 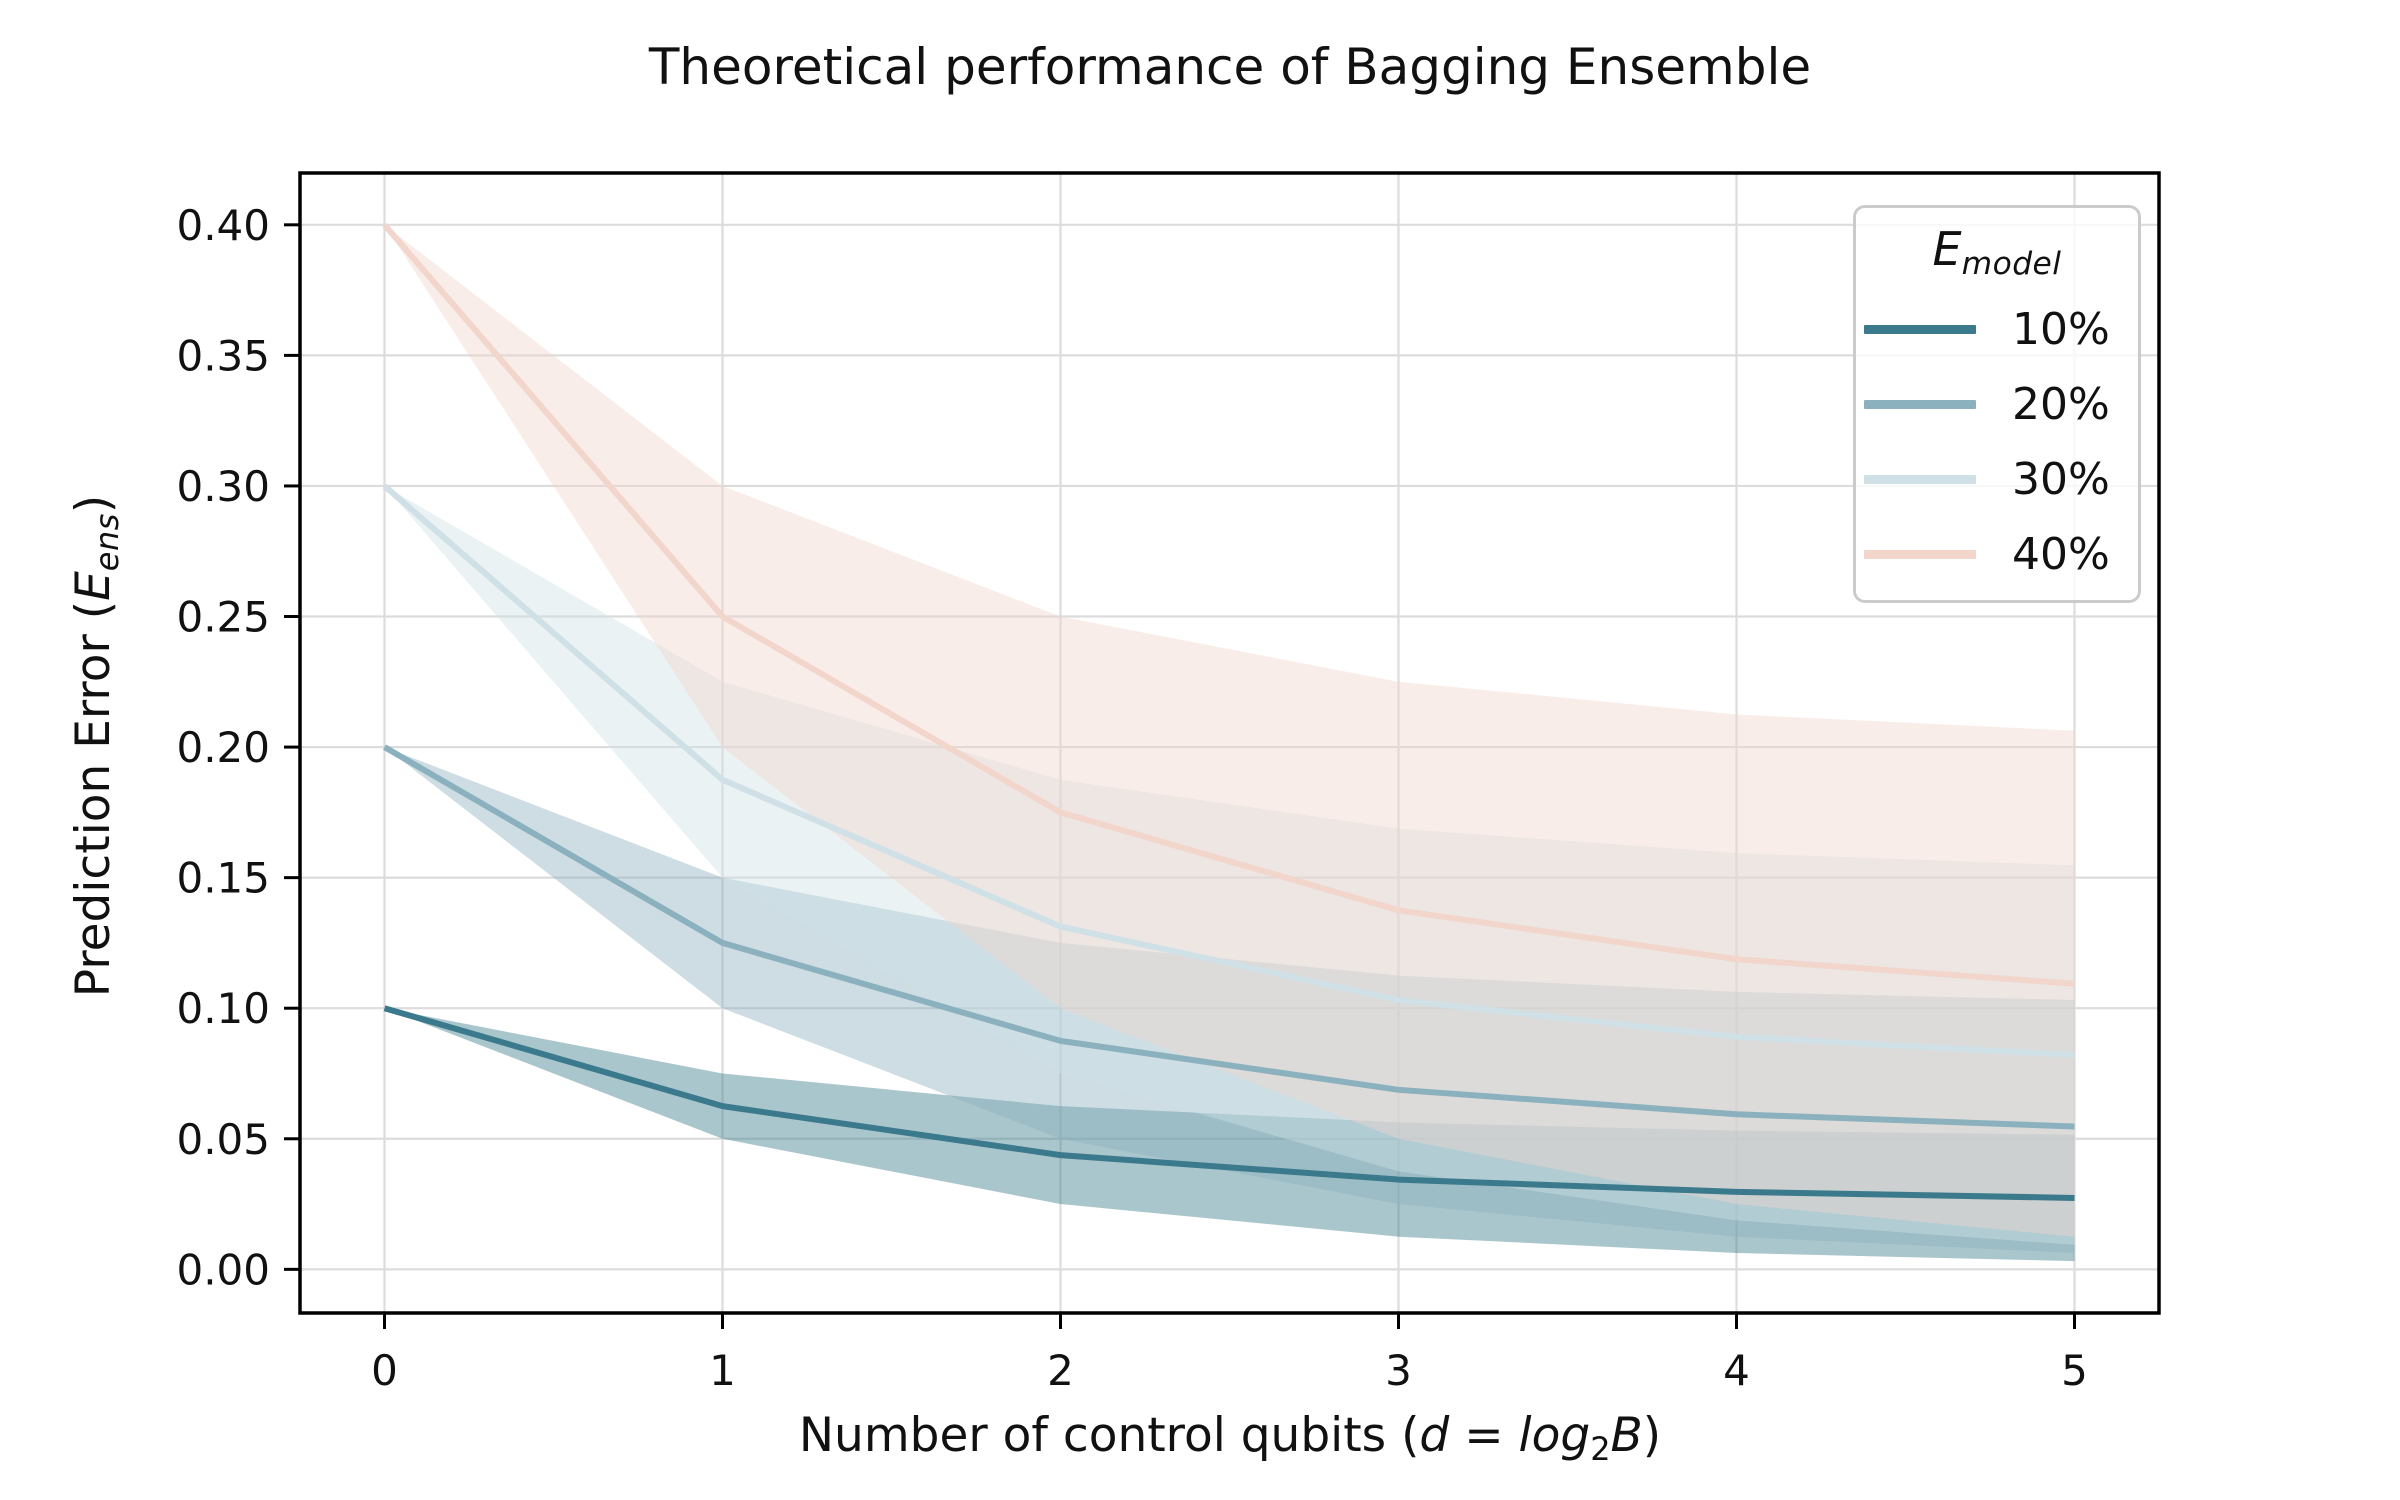 What do you see at coordinates (1920, 329) in the screenshot?
I see `legend-swatch-10%` at bounding box center [1920, 329].